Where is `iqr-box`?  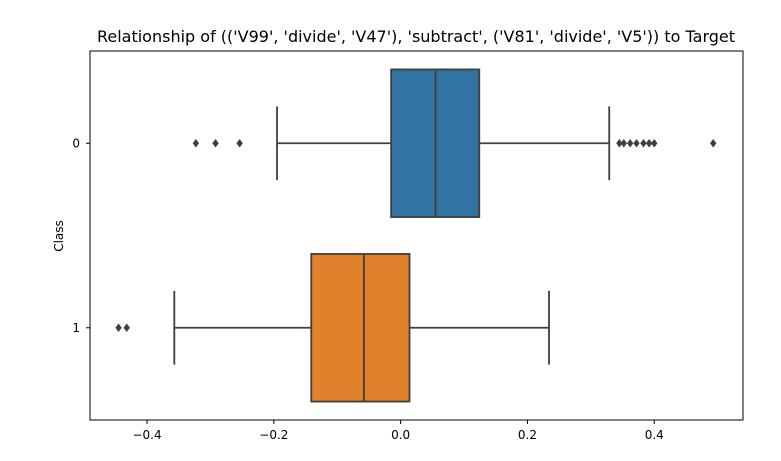 iqr-box is located at coordinates (360, 328).